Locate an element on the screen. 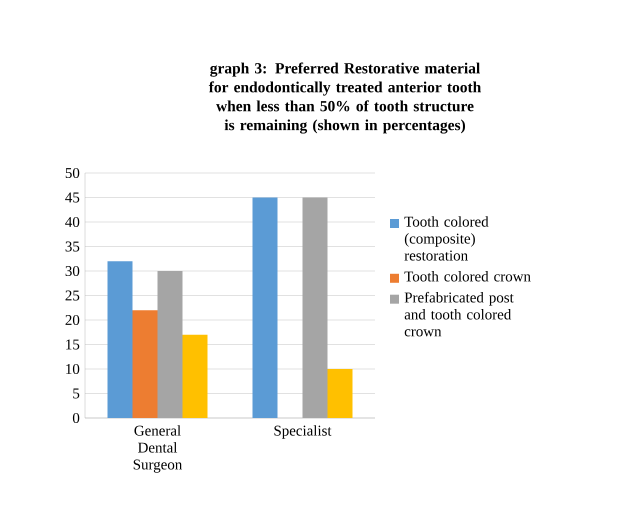 This screenshot has height=506, width=623. y-tick-label: 10 is located at coordinates (73, 369).